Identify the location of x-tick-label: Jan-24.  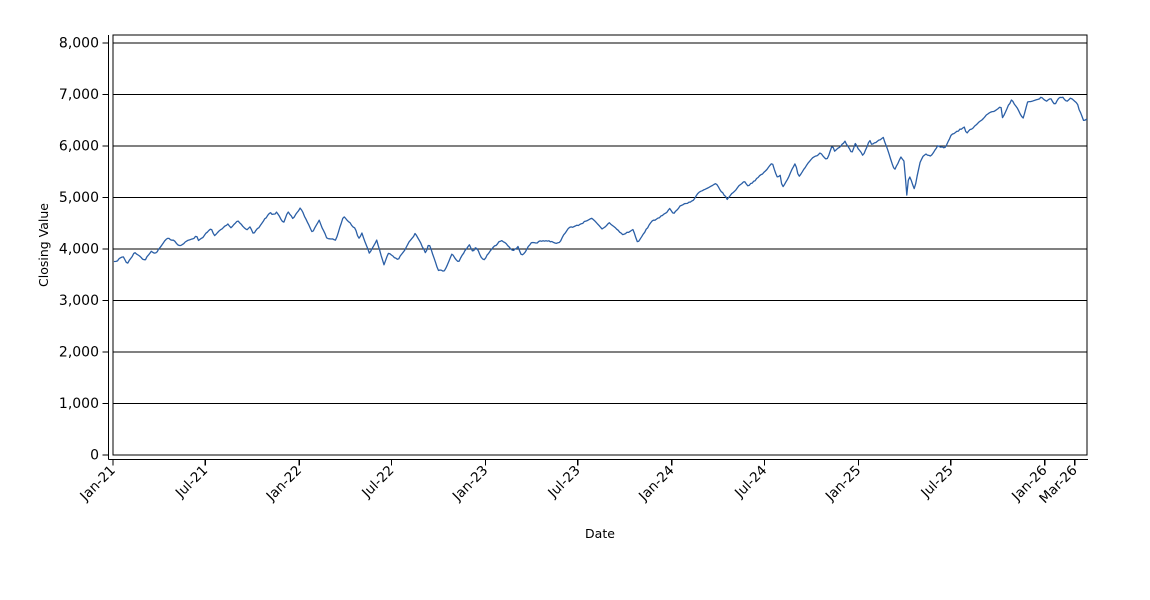
(656, 484).